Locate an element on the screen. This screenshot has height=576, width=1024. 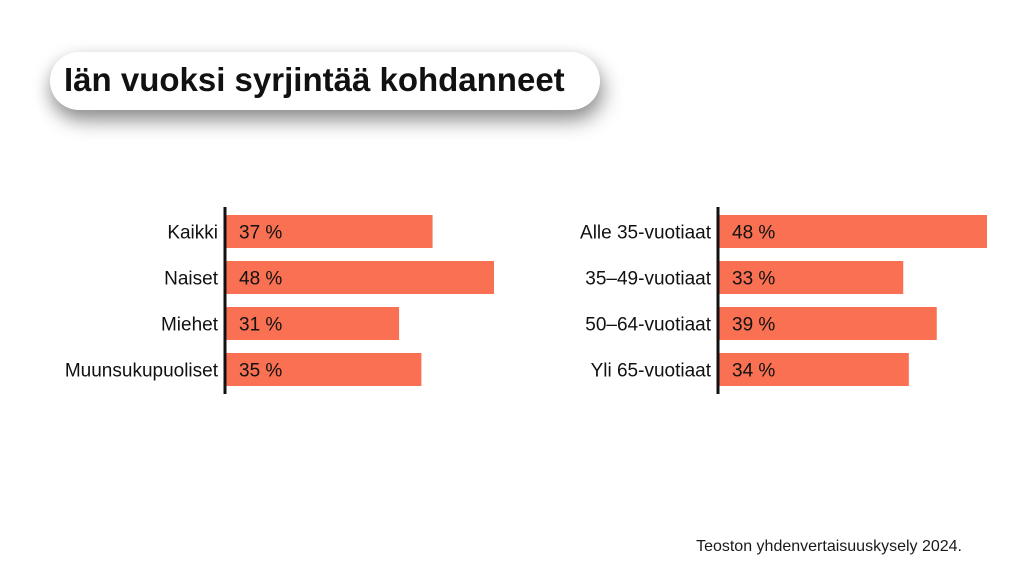
value-label: 31 % is located at coordinates (260, 325).